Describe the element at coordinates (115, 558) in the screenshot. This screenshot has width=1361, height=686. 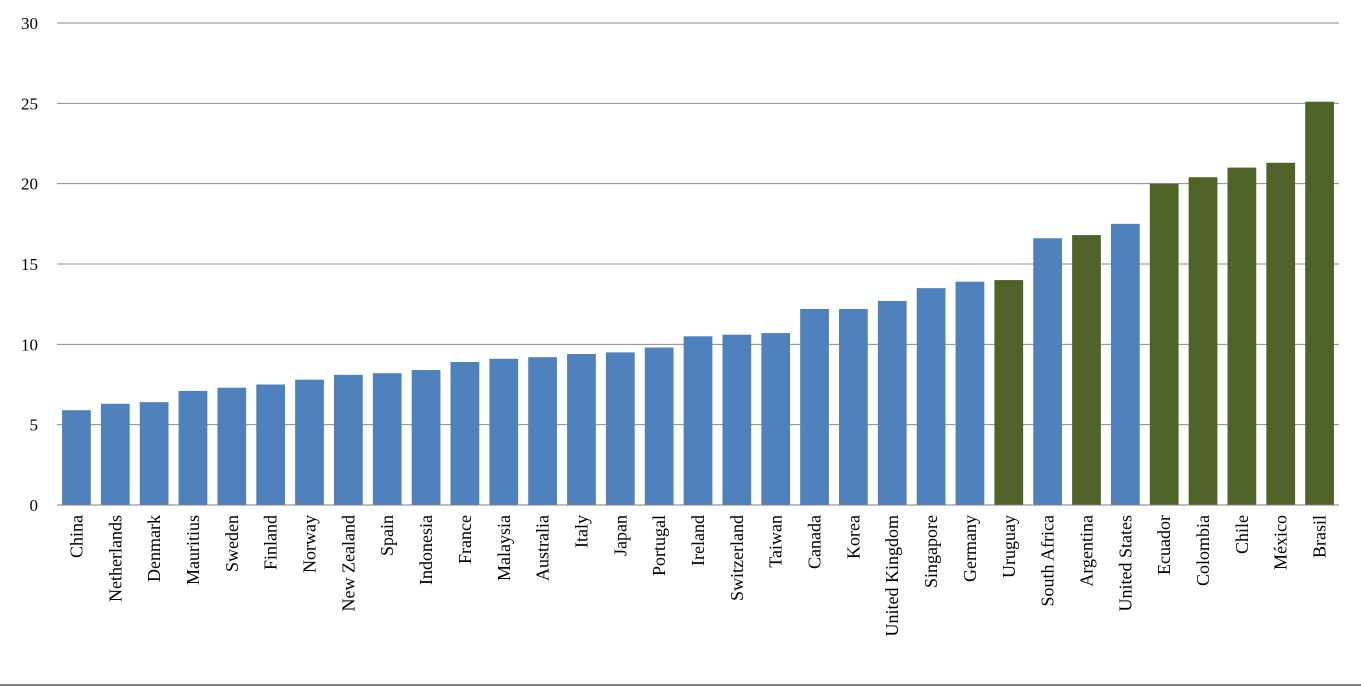
I see `x-category-label: Netherlands` at that location.